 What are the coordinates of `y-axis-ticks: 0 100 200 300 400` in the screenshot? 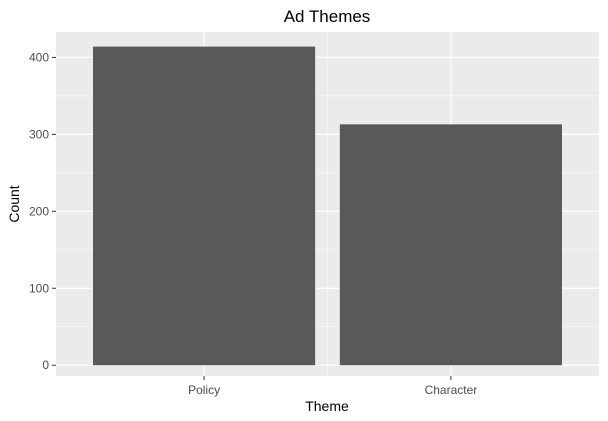 It's located at (42, 211).